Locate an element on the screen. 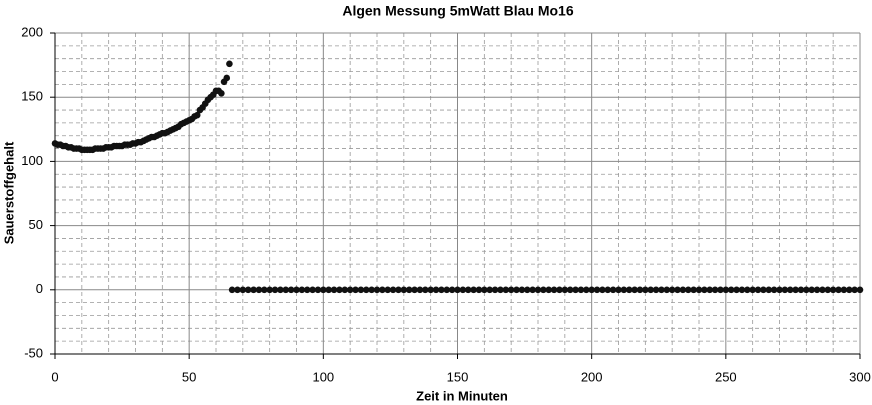 This screenshot has width=872, height=405. y-tick-label: 100 is located at coordinates (32, 160).